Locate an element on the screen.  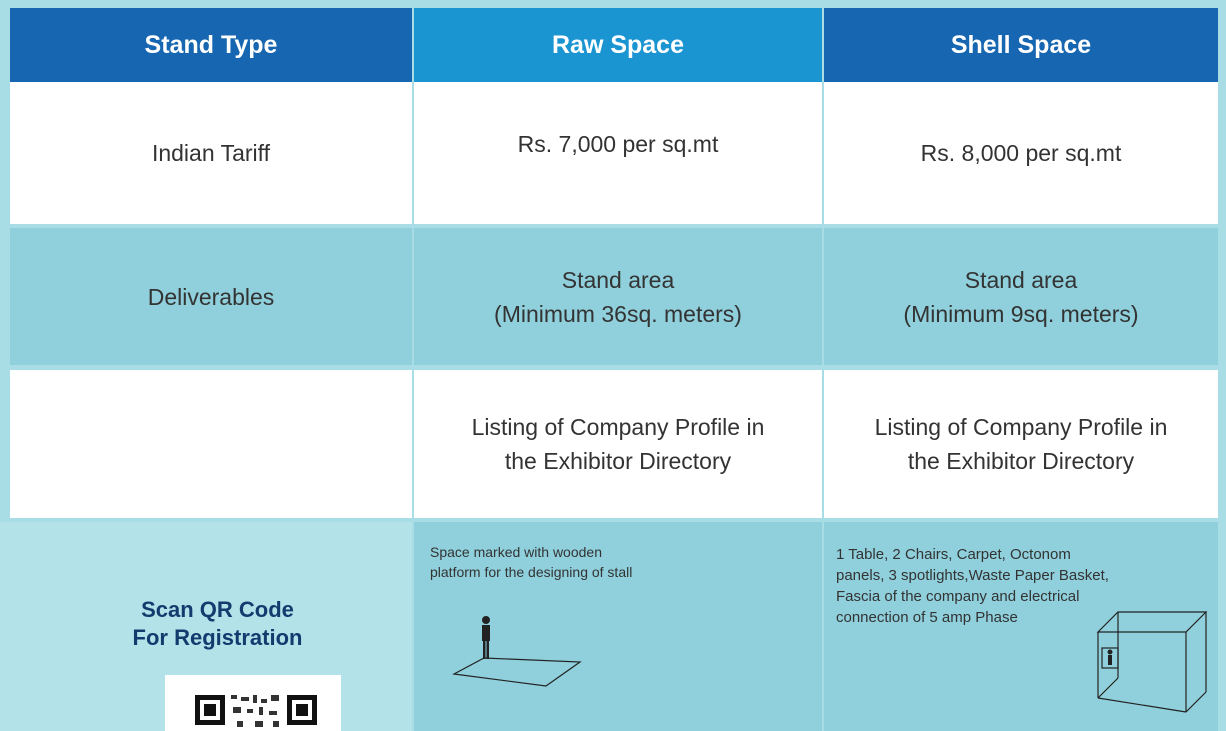
cell: Stand area (Minimum 9sq. meters) is located at coordinates (1021, 296).